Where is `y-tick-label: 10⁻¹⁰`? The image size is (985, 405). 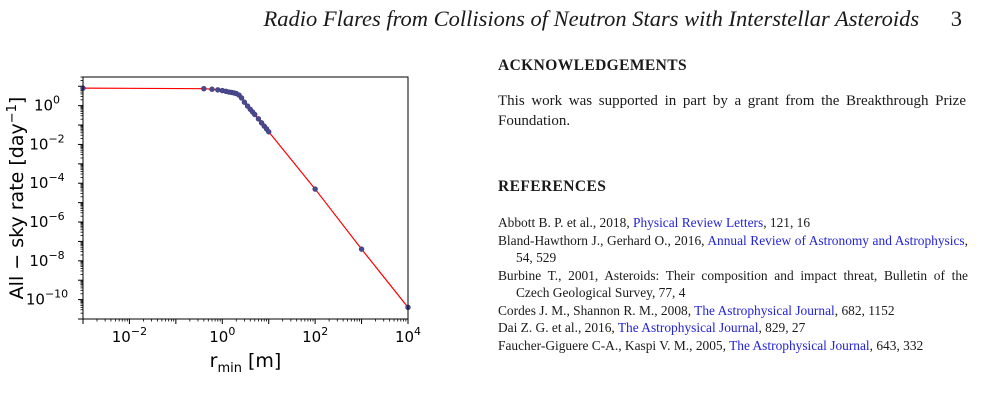
y-tick-label: 10⁻¹⁰ is located at coordinates (47, 298).